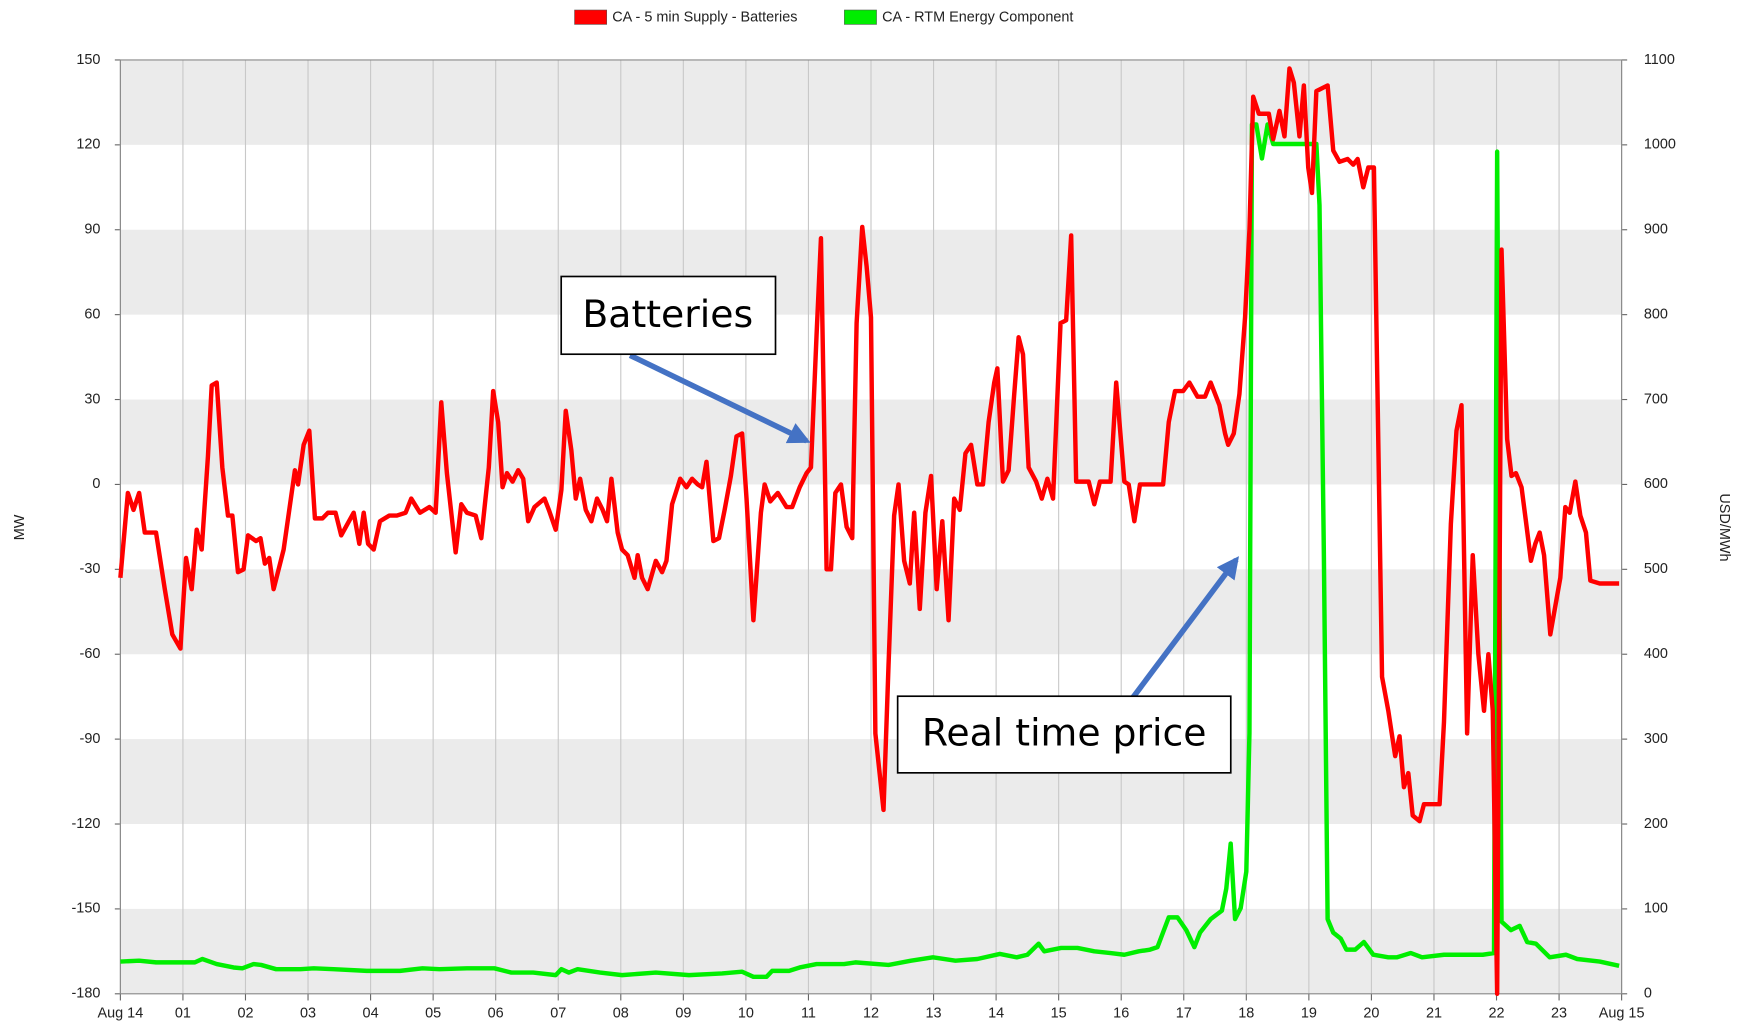 This screenshot has height=1026, width=1742. I want to click on y-tick-label: 0, so click(96, 484).